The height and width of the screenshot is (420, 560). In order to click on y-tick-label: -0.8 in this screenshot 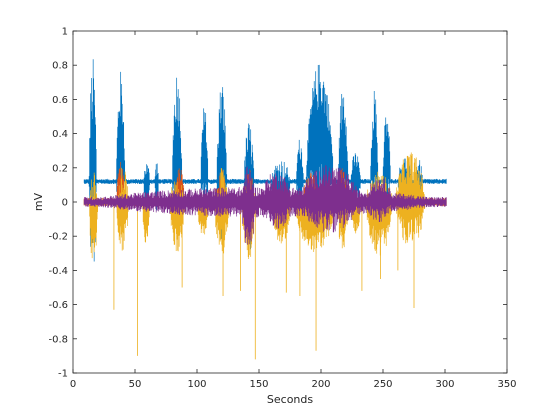, I will do `click(58, 339)`.